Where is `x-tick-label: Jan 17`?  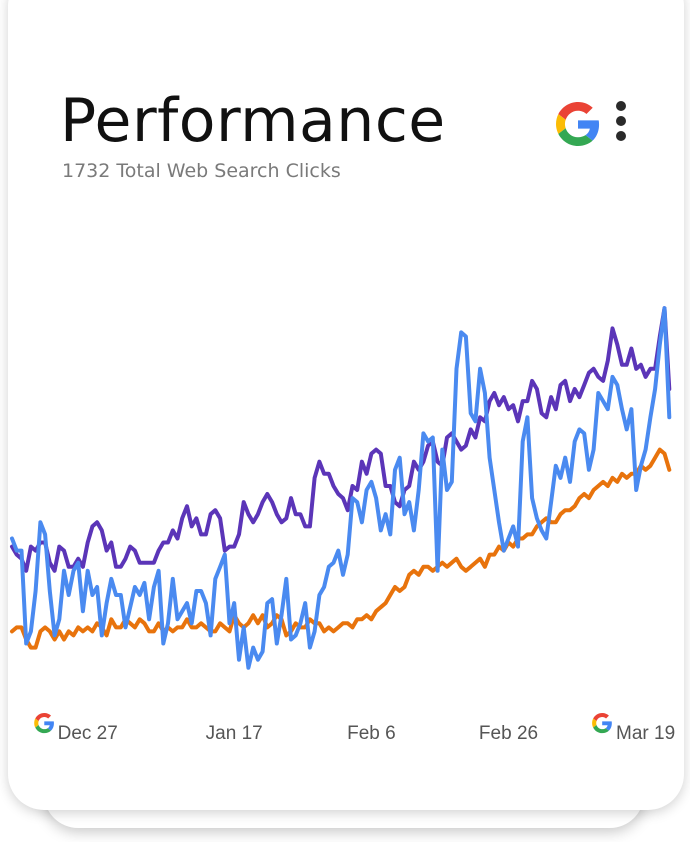 x-tick-label: Jan 17 is located at coordinates (234, 733).